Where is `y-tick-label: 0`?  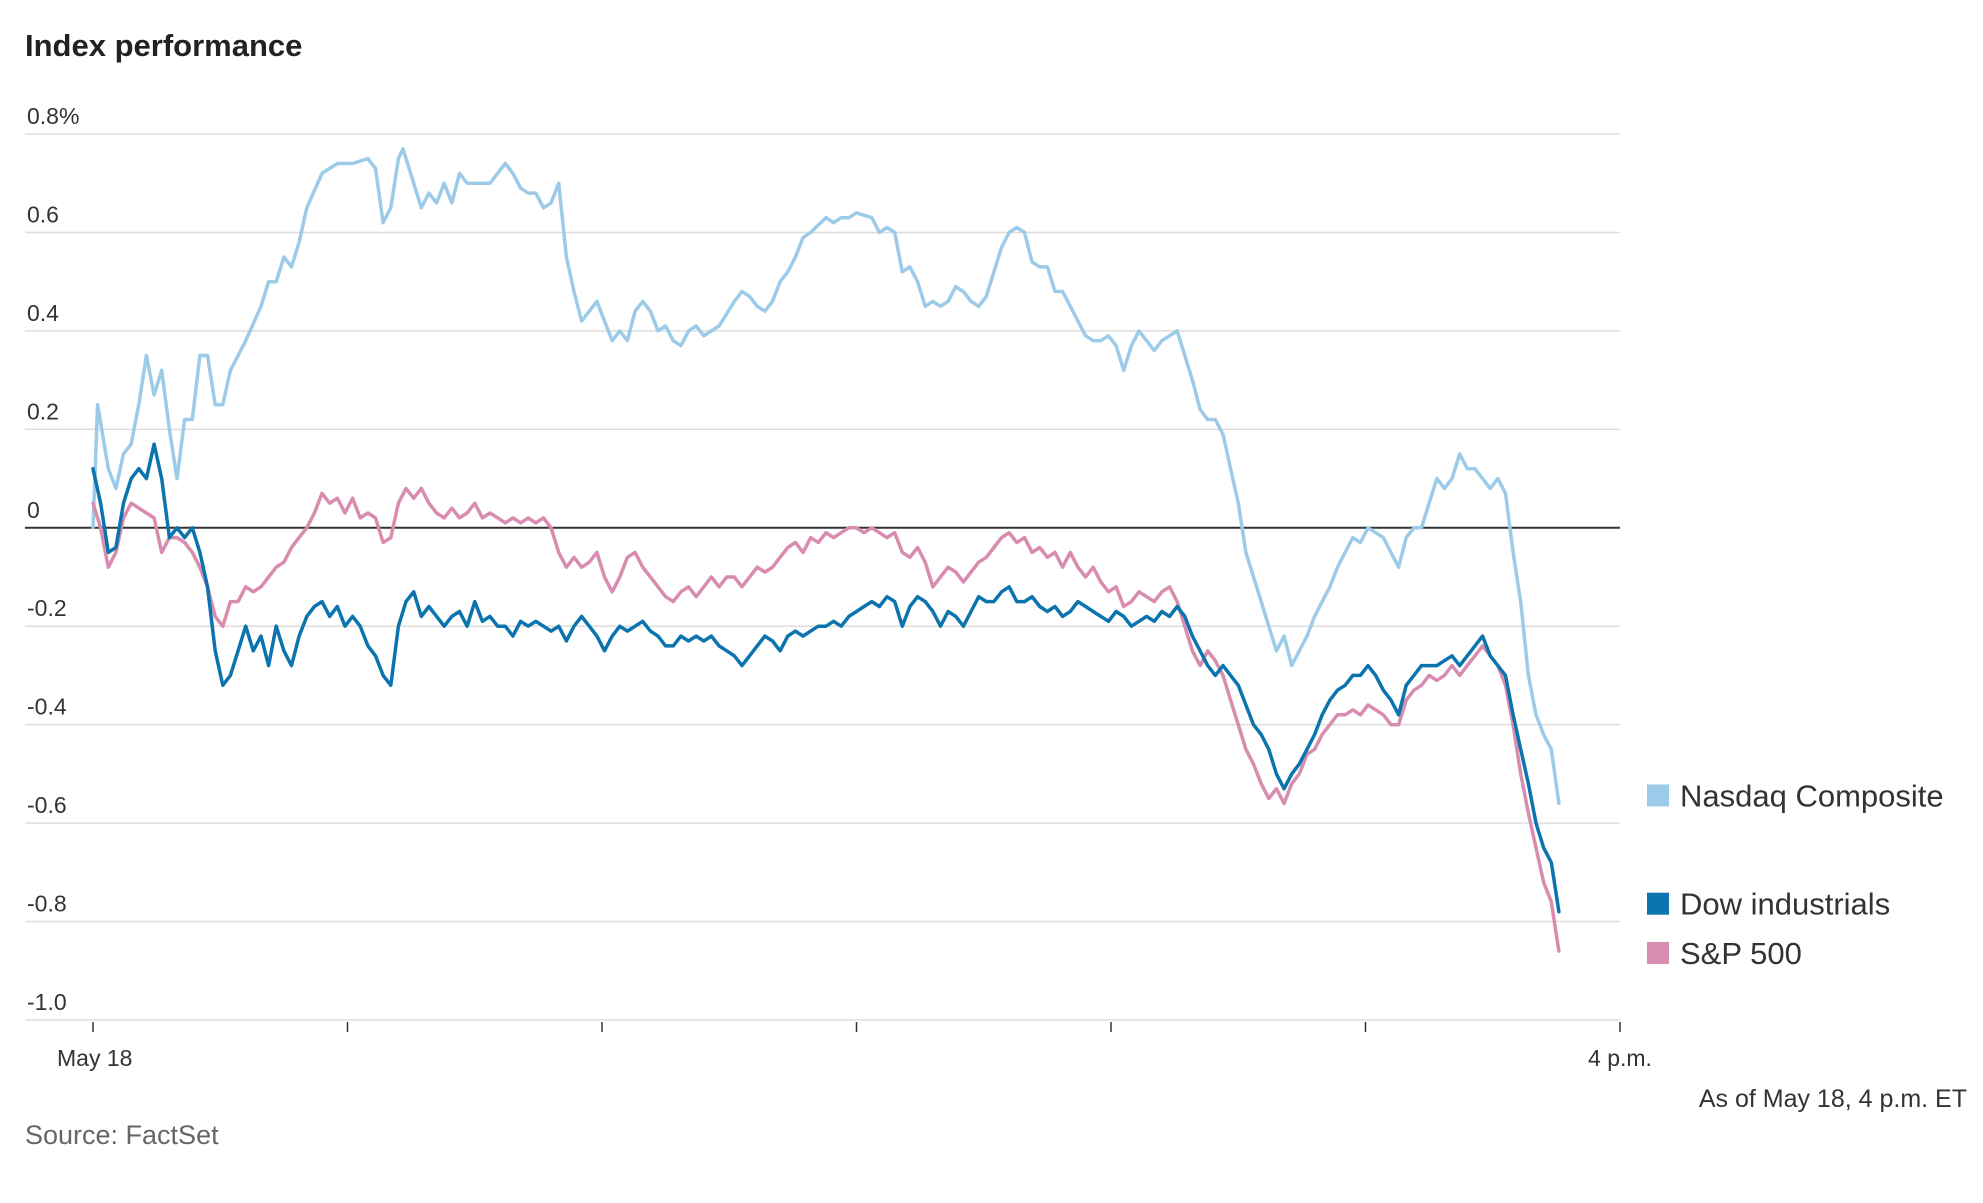 y-tick-label: 0 is located at coordinates (33, 510).